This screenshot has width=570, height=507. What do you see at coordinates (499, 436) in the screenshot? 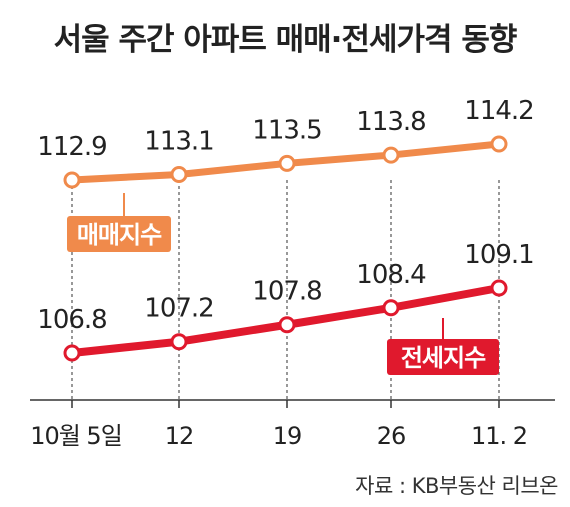
I see `x-tick-label: 11. 2` at bounding box center [499, 436].